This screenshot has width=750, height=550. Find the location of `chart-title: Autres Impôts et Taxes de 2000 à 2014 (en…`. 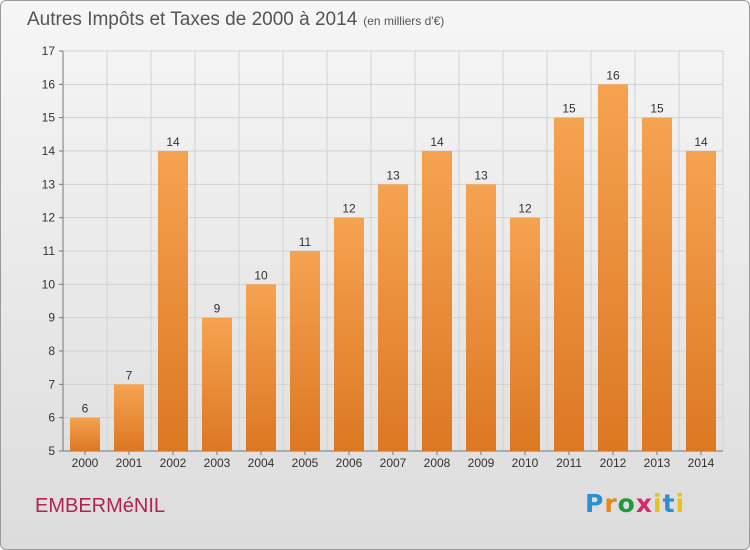

chart-title: Autres Impôts et Taxes de 2000 à 2014 (en… is located at coordinates (235, 20).